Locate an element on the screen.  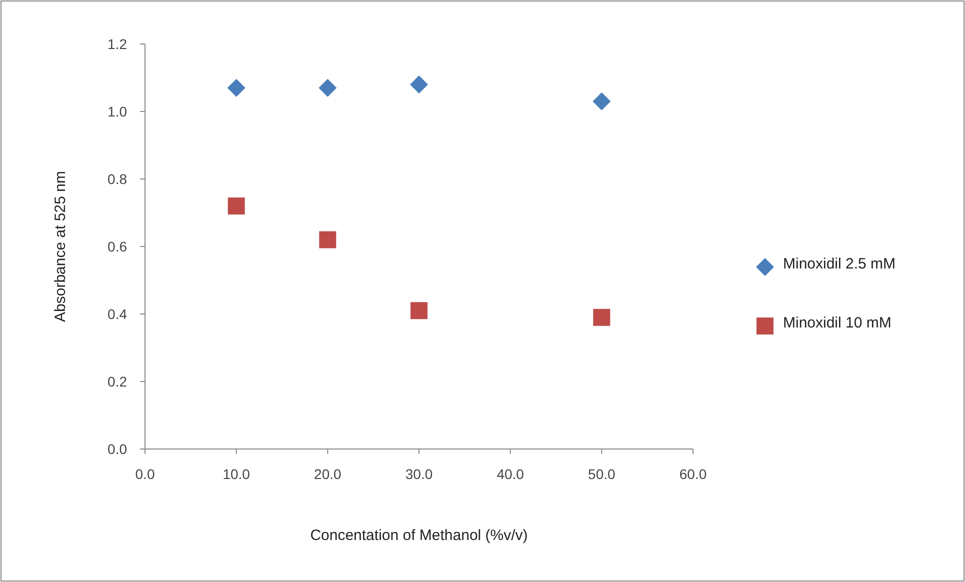
y-tick-label: 1.0 is located at coordinates (118, 111).